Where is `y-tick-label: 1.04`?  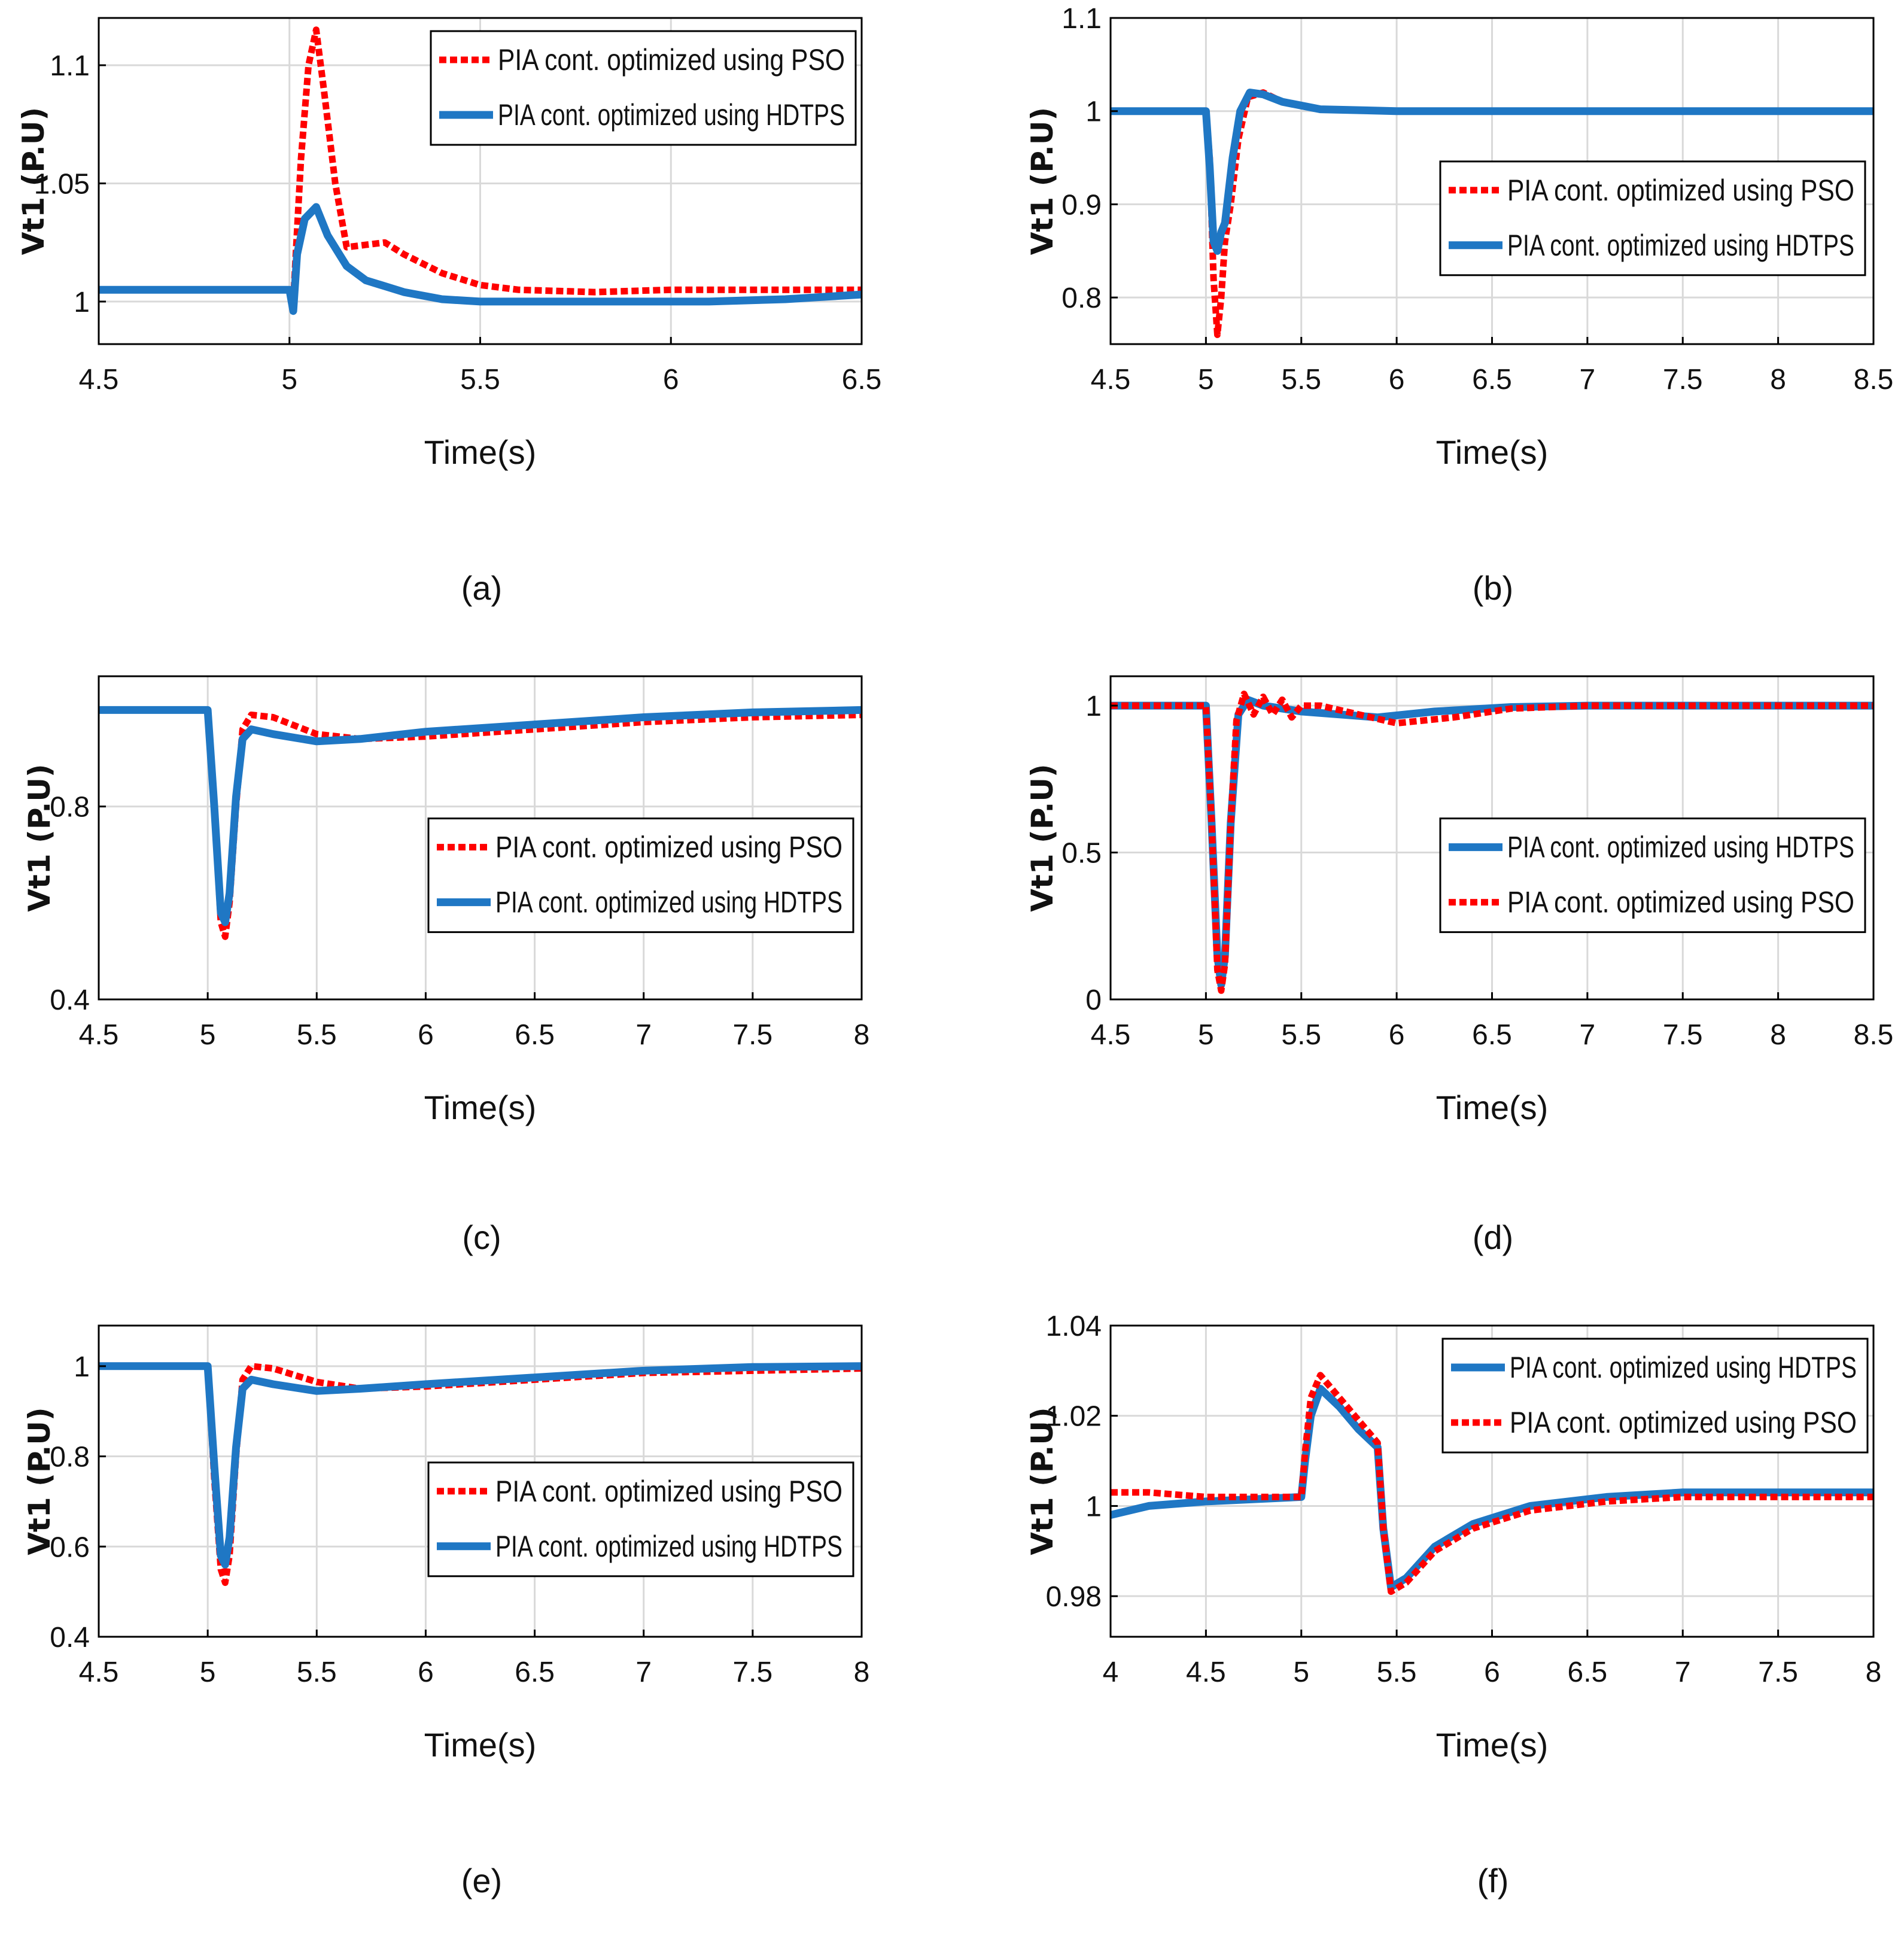 y-tick-label: 1.04 is located at coordinates (1074, 1326).